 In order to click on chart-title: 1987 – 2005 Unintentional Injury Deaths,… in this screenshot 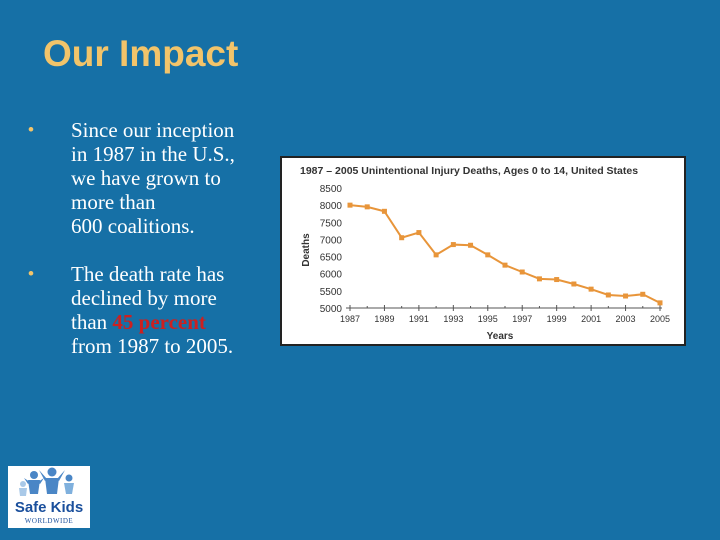, I will do `click(469, 171)`.